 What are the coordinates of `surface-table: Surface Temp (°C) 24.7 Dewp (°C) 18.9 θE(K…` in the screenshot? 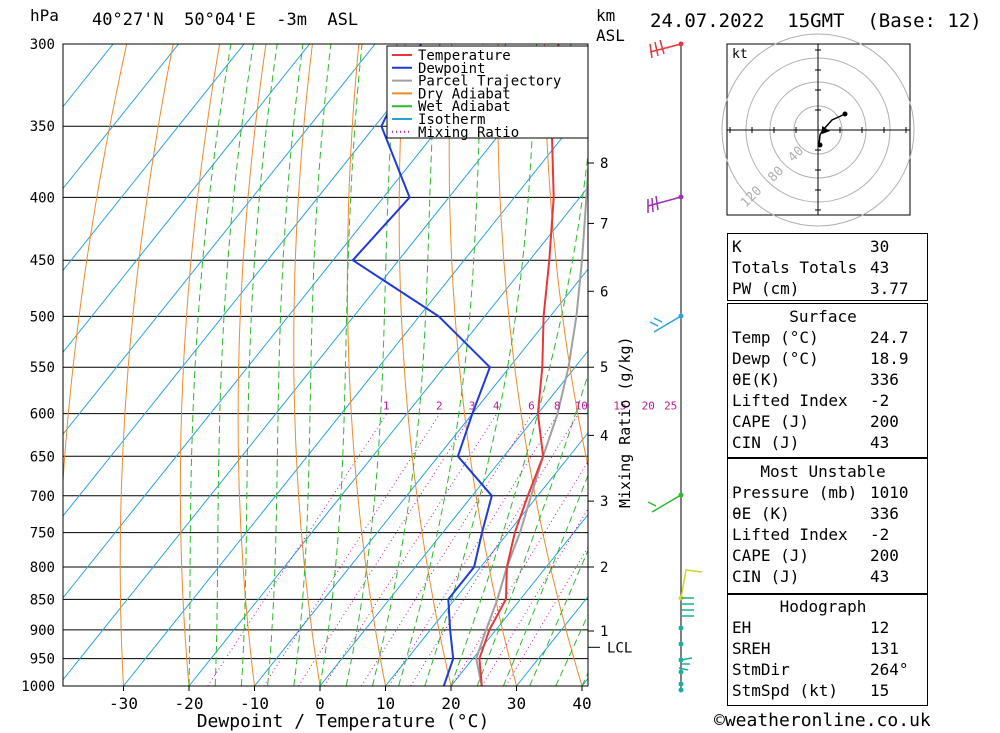 It's located at (823, 379).